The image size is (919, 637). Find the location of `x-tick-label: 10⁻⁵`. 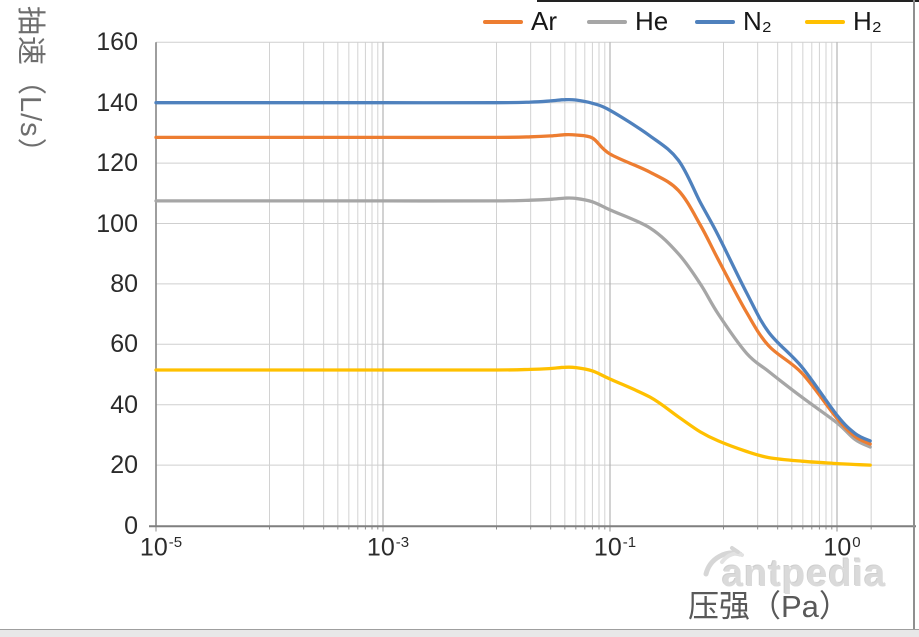

x-tick-label: 10⁻⁵ is located at coordinates (161, 547).